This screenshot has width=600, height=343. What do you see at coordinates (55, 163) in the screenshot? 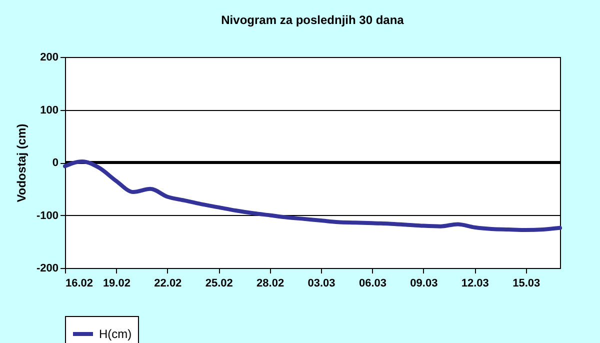
I see `y-tick-label: 0` at bounding box center [55, 163].